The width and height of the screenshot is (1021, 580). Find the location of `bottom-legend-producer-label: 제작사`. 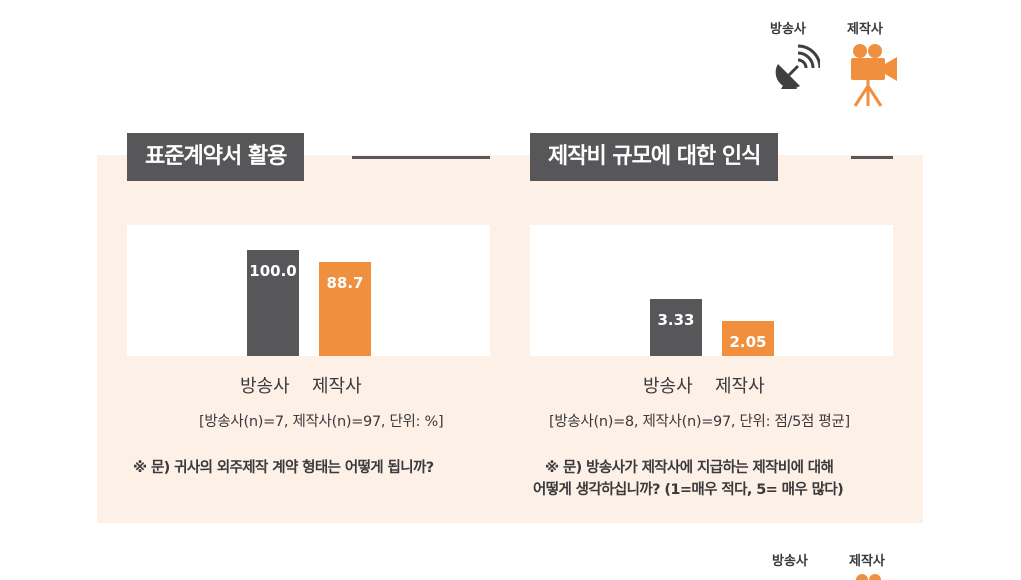

bottom-legend-producer-label: 제작사 is located at coordinates (867, 561).